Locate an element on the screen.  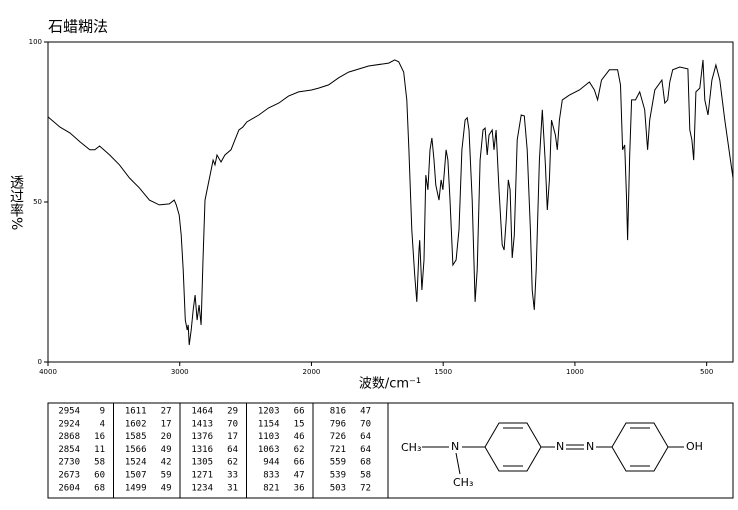
peak-wavenumber: 1566 is located at coordinates (136, 450).